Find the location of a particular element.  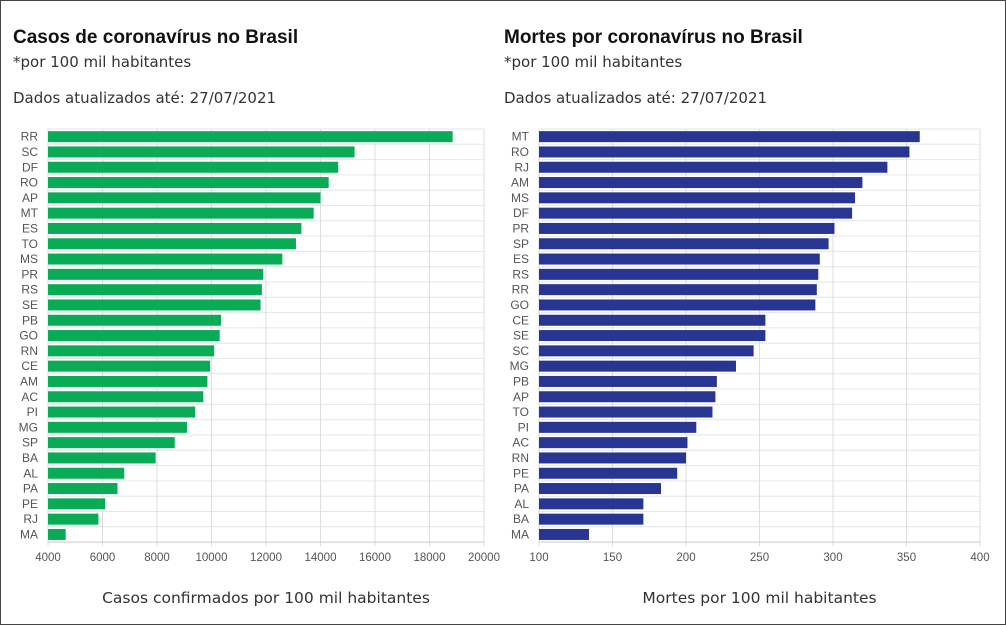

deaths-x-tick-label: 200 is located at coordinates (685, 558).